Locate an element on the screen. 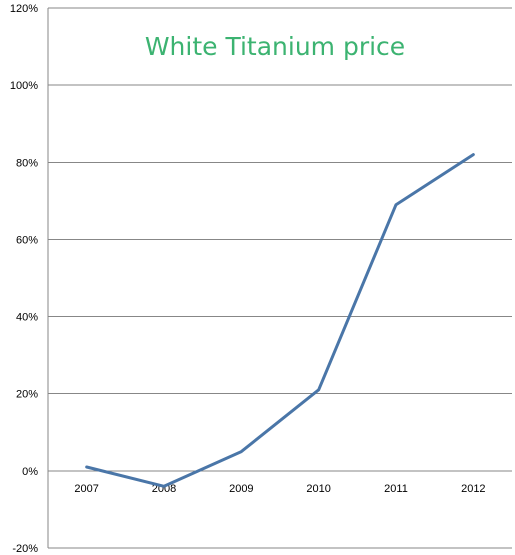 The height and width of the screenshot is (555, 515). x-tick-label: 2007 is located at coordinates (86, 489).